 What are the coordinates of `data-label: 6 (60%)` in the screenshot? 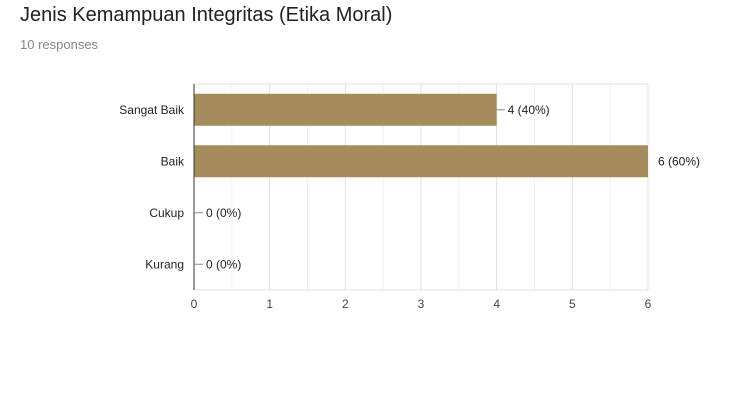 It's located at (679, 161).